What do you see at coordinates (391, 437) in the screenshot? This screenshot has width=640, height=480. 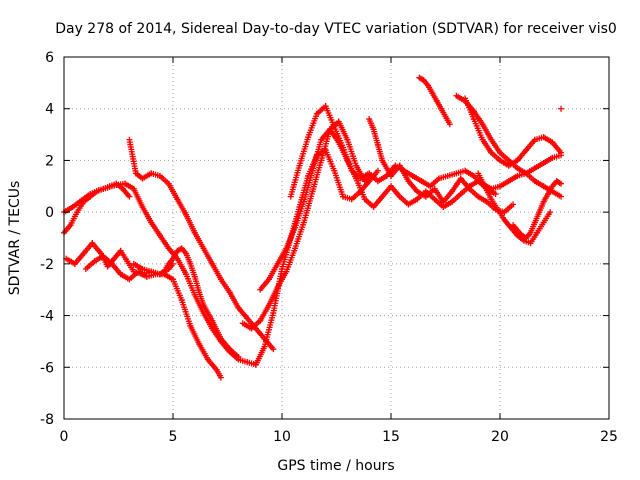 I see `x-tick-label: 15` at bounding box center [391, 437].